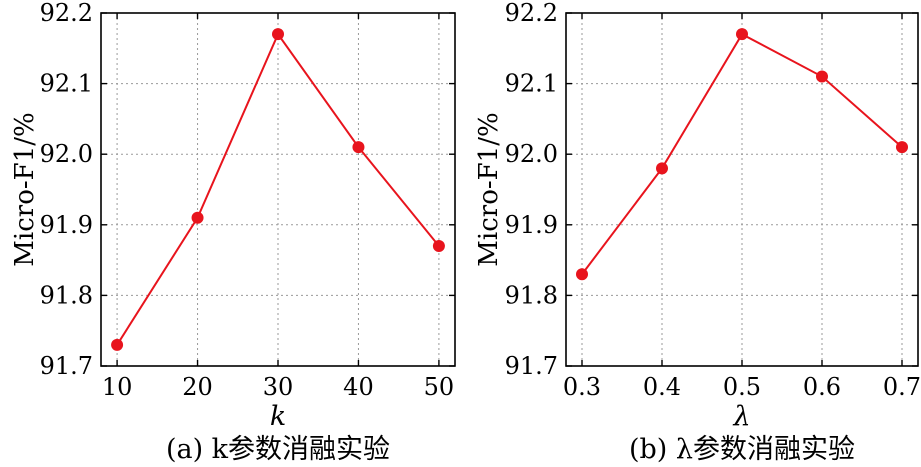  Describe the element at coordinates (662, 387) in the screenshot. I see `x-tick-label: 0.4` at that location.